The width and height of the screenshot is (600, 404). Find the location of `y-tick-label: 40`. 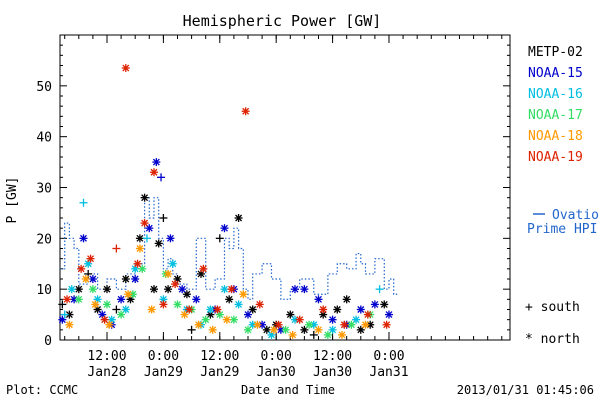

y-tick-label: 40 is located at coordinates (44, 138).